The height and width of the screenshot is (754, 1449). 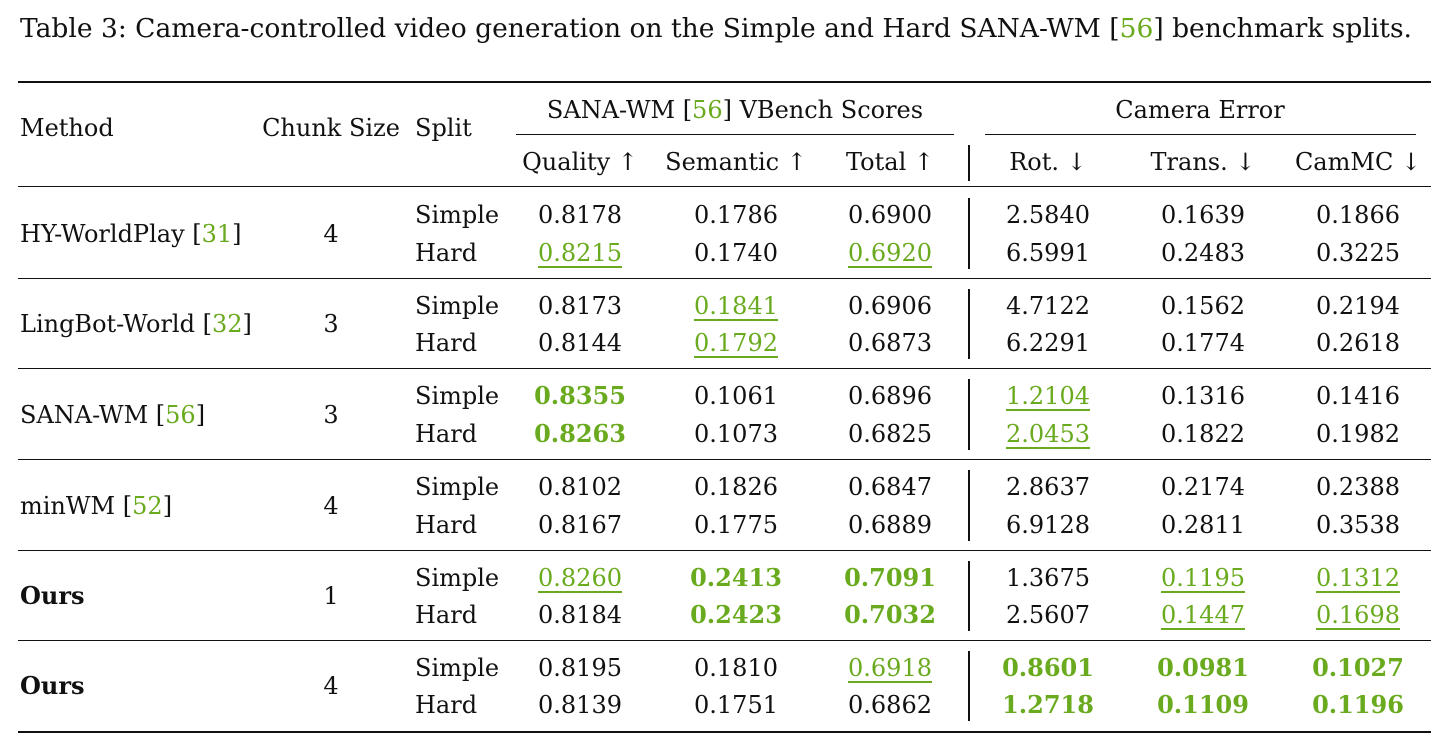 I want to click on method-name: LingBot-World [32], so click(x=136, y=324).